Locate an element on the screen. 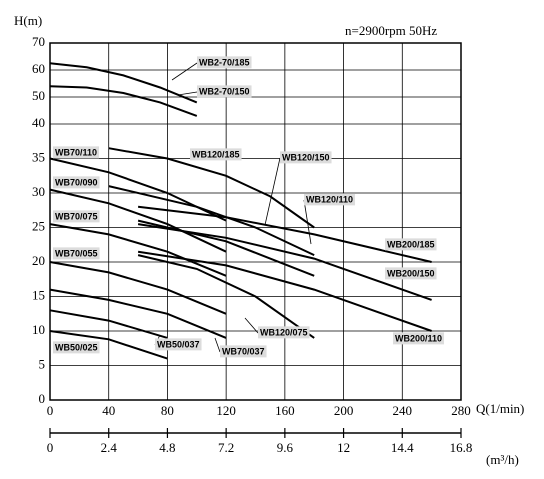 Image resolution: width=544 pixels, height=479 pixels. y-tick-label: 70 is located at coordinates (38, 41).